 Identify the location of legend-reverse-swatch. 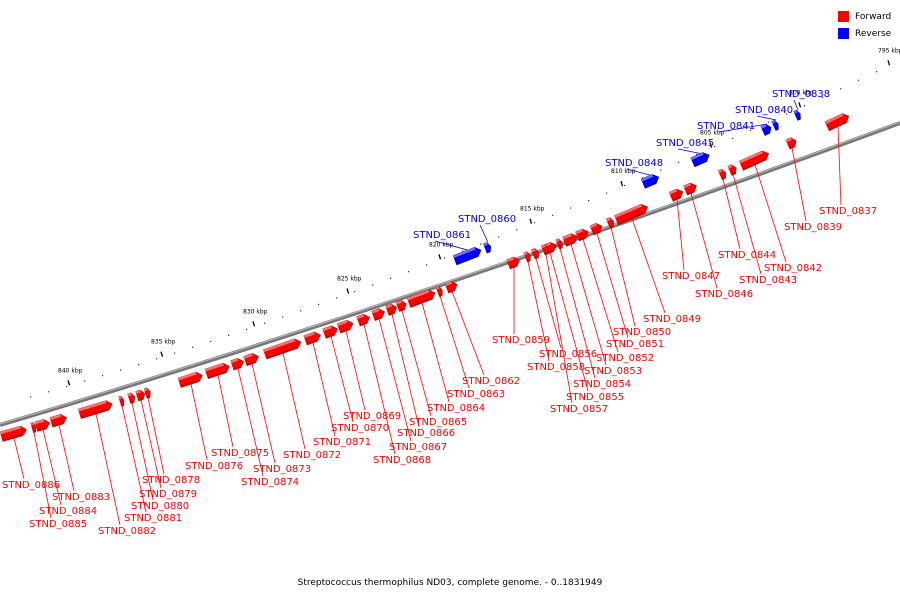
(843, 33).